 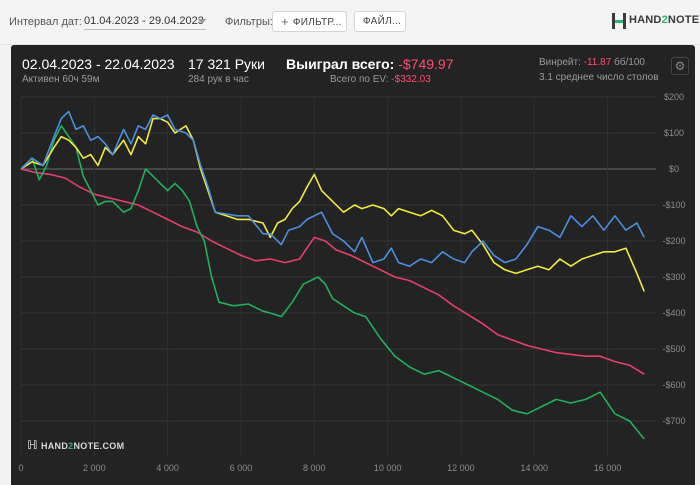 I want to click on chevron-down-icon, so click(x=202, y=21).